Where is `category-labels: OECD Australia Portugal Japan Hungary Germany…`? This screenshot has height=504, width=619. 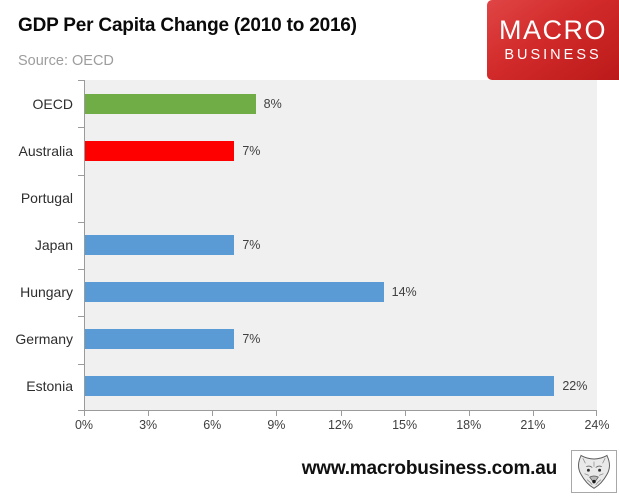 category-labels: OECD Australia Portugal Japan Hungary Germany… is located at coordinates (36, 245).